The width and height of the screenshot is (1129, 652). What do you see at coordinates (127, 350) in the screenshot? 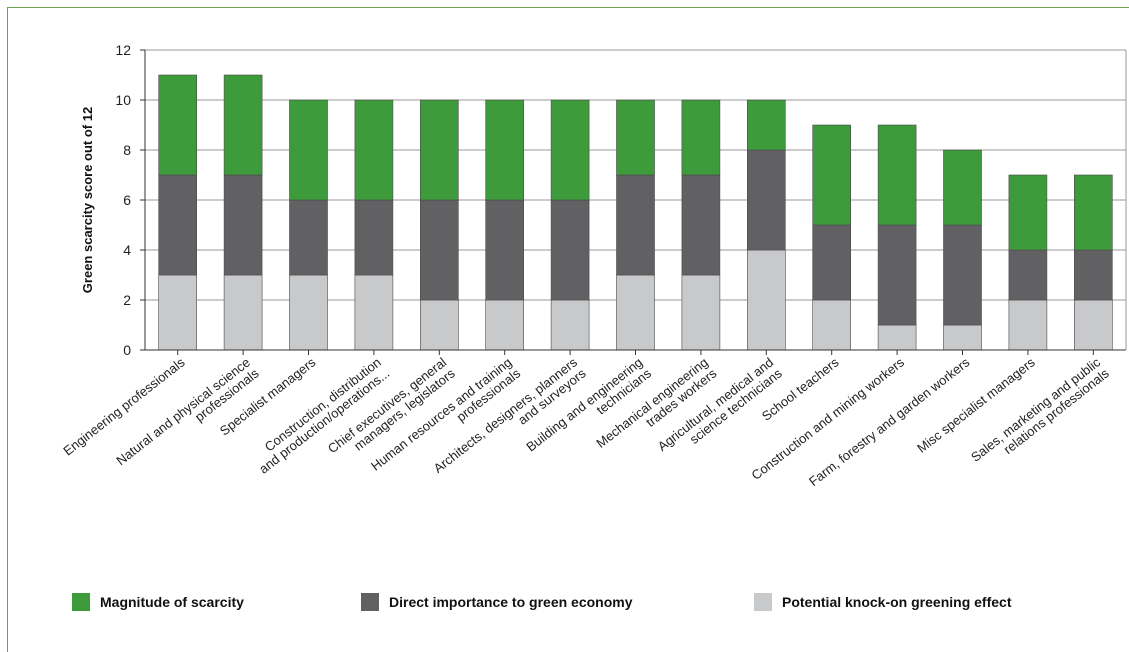
I see `y-tick-label: 0` at bounding box center [127, 350].